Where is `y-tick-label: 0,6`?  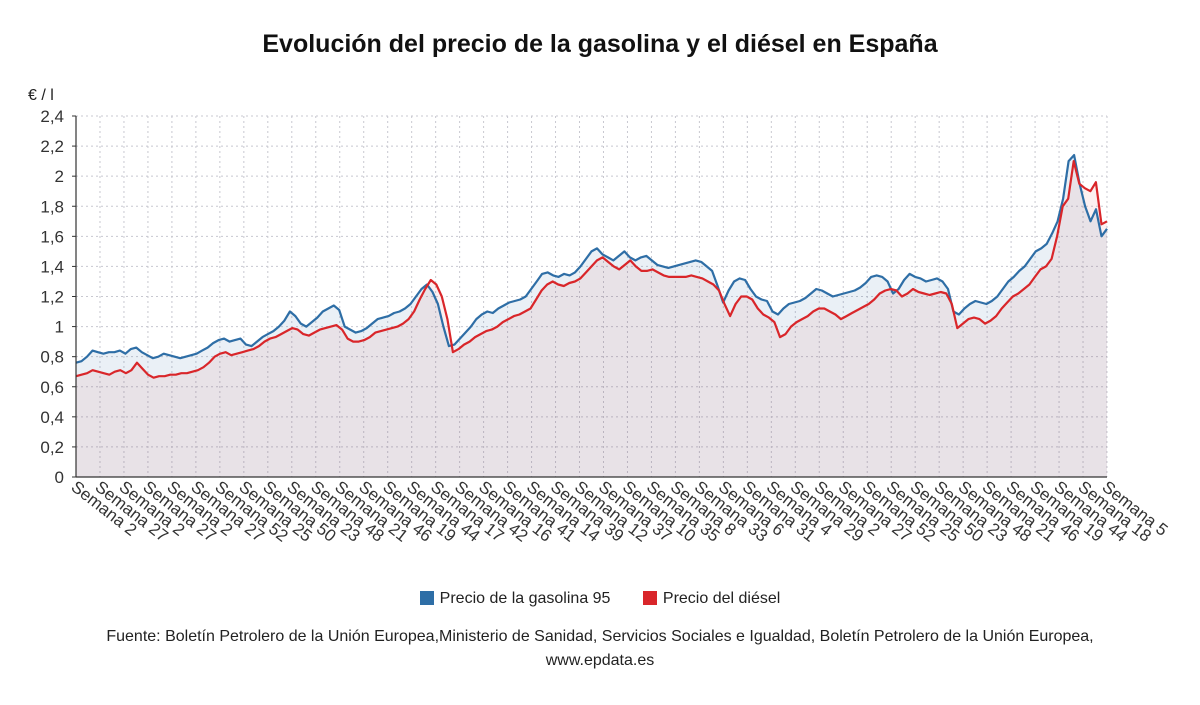
y-tick-label: 0,6 is located at coordinates (52, 387).